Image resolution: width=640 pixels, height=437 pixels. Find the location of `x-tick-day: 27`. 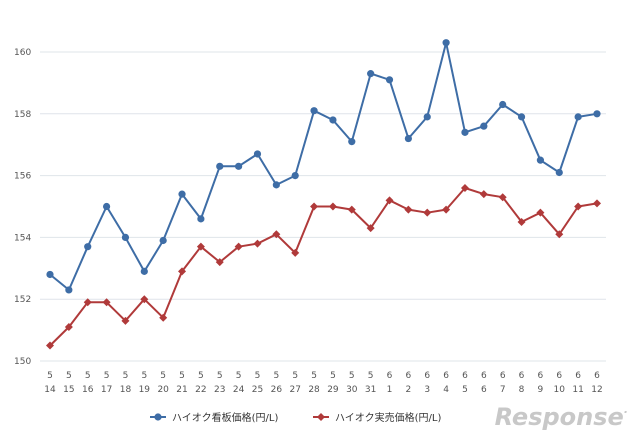

x-tick-day: 27 is located at coordinates (294, 390).